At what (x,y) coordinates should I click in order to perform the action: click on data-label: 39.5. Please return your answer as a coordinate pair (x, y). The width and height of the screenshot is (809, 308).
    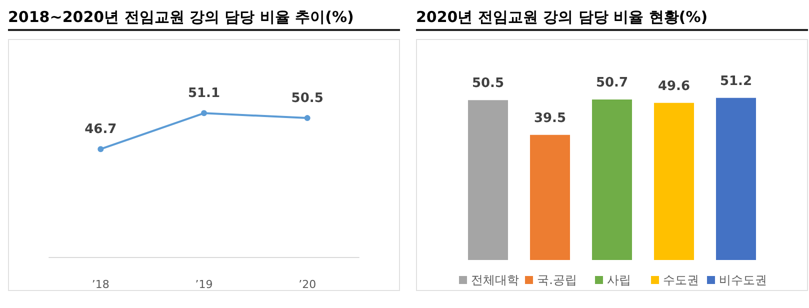
    Looking at the image, I should click on (550, 118).